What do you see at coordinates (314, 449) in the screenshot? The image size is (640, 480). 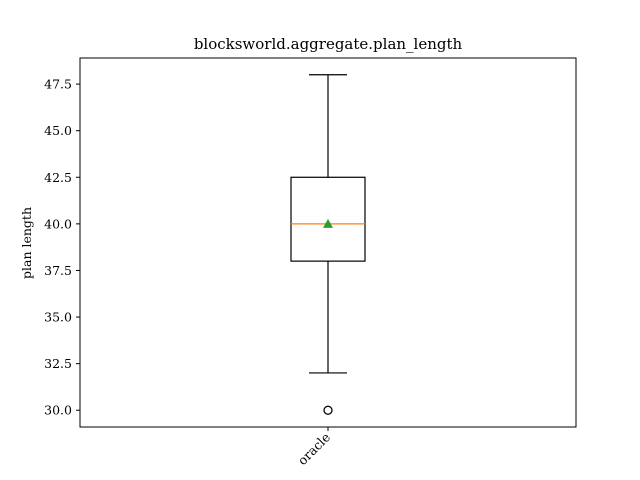 I see `x-tick-label: oracle` at bounding box center [314, 449].